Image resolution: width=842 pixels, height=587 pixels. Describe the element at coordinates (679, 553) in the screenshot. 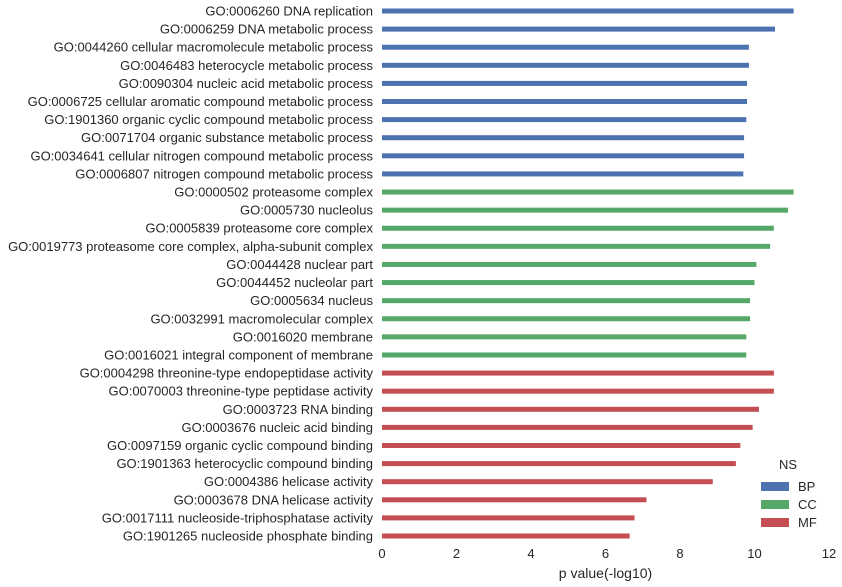

I see `x-tick-label: 8` at that location.